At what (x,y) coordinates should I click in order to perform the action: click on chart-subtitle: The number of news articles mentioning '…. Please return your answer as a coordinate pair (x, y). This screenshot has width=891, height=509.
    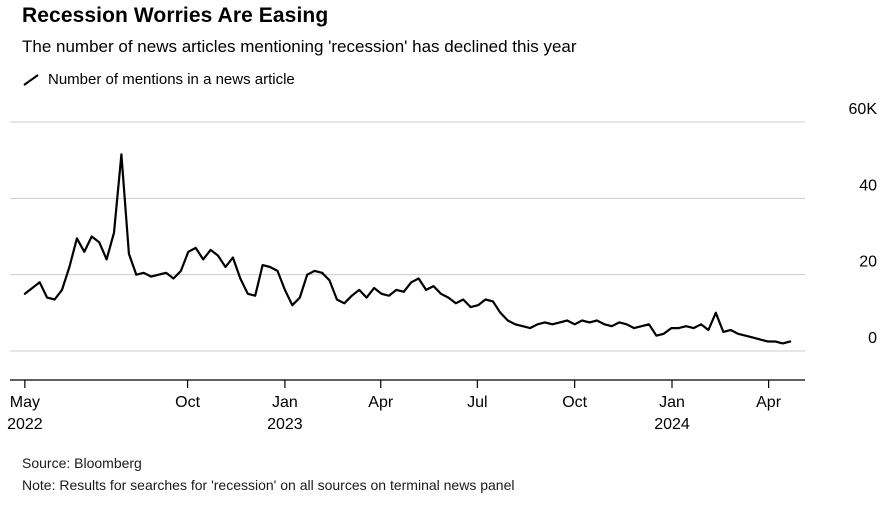
    Looking at the image, I should click on (299, 46).